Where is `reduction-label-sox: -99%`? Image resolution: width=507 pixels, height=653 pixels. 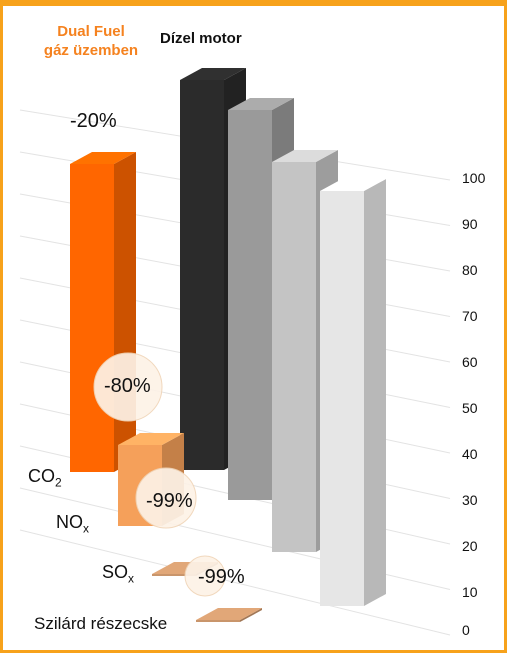
reduction-label-sox: -99% is located at coordinates (169, 501).